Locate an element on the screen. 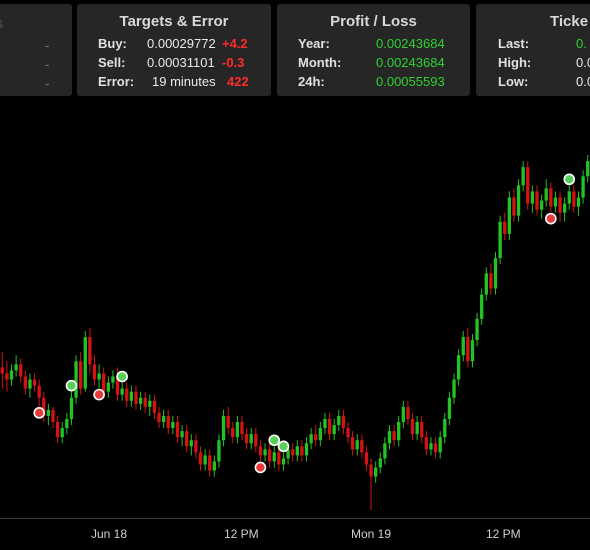  error-count: 422 is located at coordinates (238, 81).